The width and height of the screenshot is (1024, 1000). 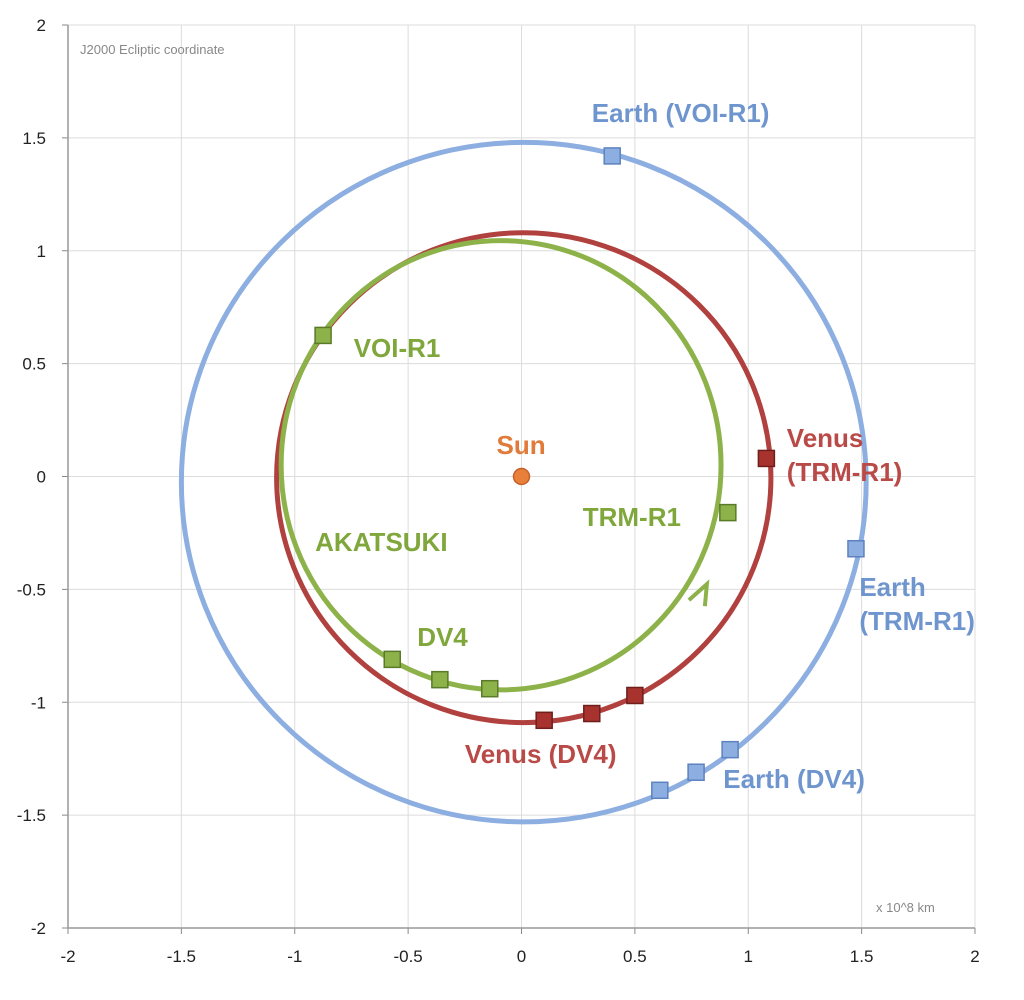 I want to click on x-tick-label: 2, so click(x=974, y=956).